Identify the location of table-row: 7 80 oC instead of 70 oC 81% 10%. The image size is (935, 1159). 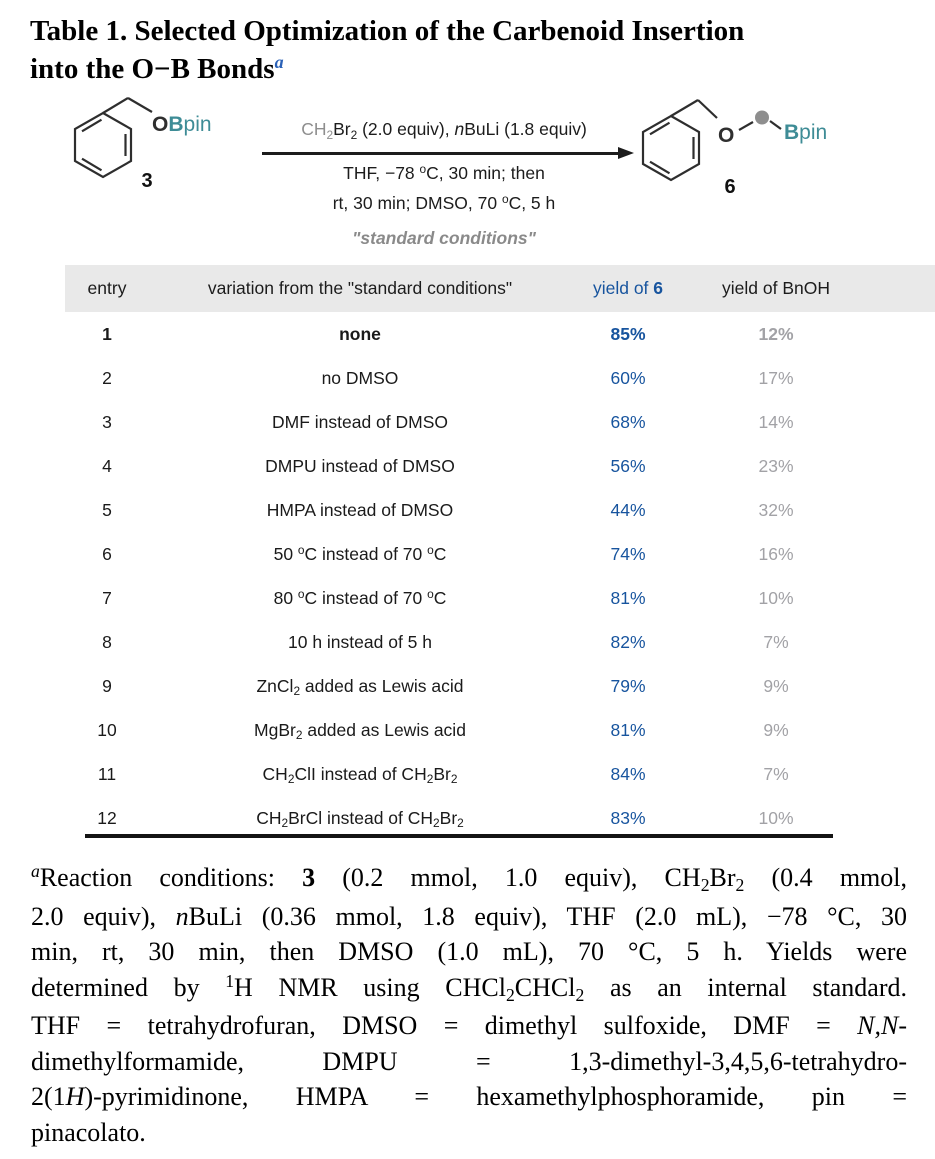
(500, 598).